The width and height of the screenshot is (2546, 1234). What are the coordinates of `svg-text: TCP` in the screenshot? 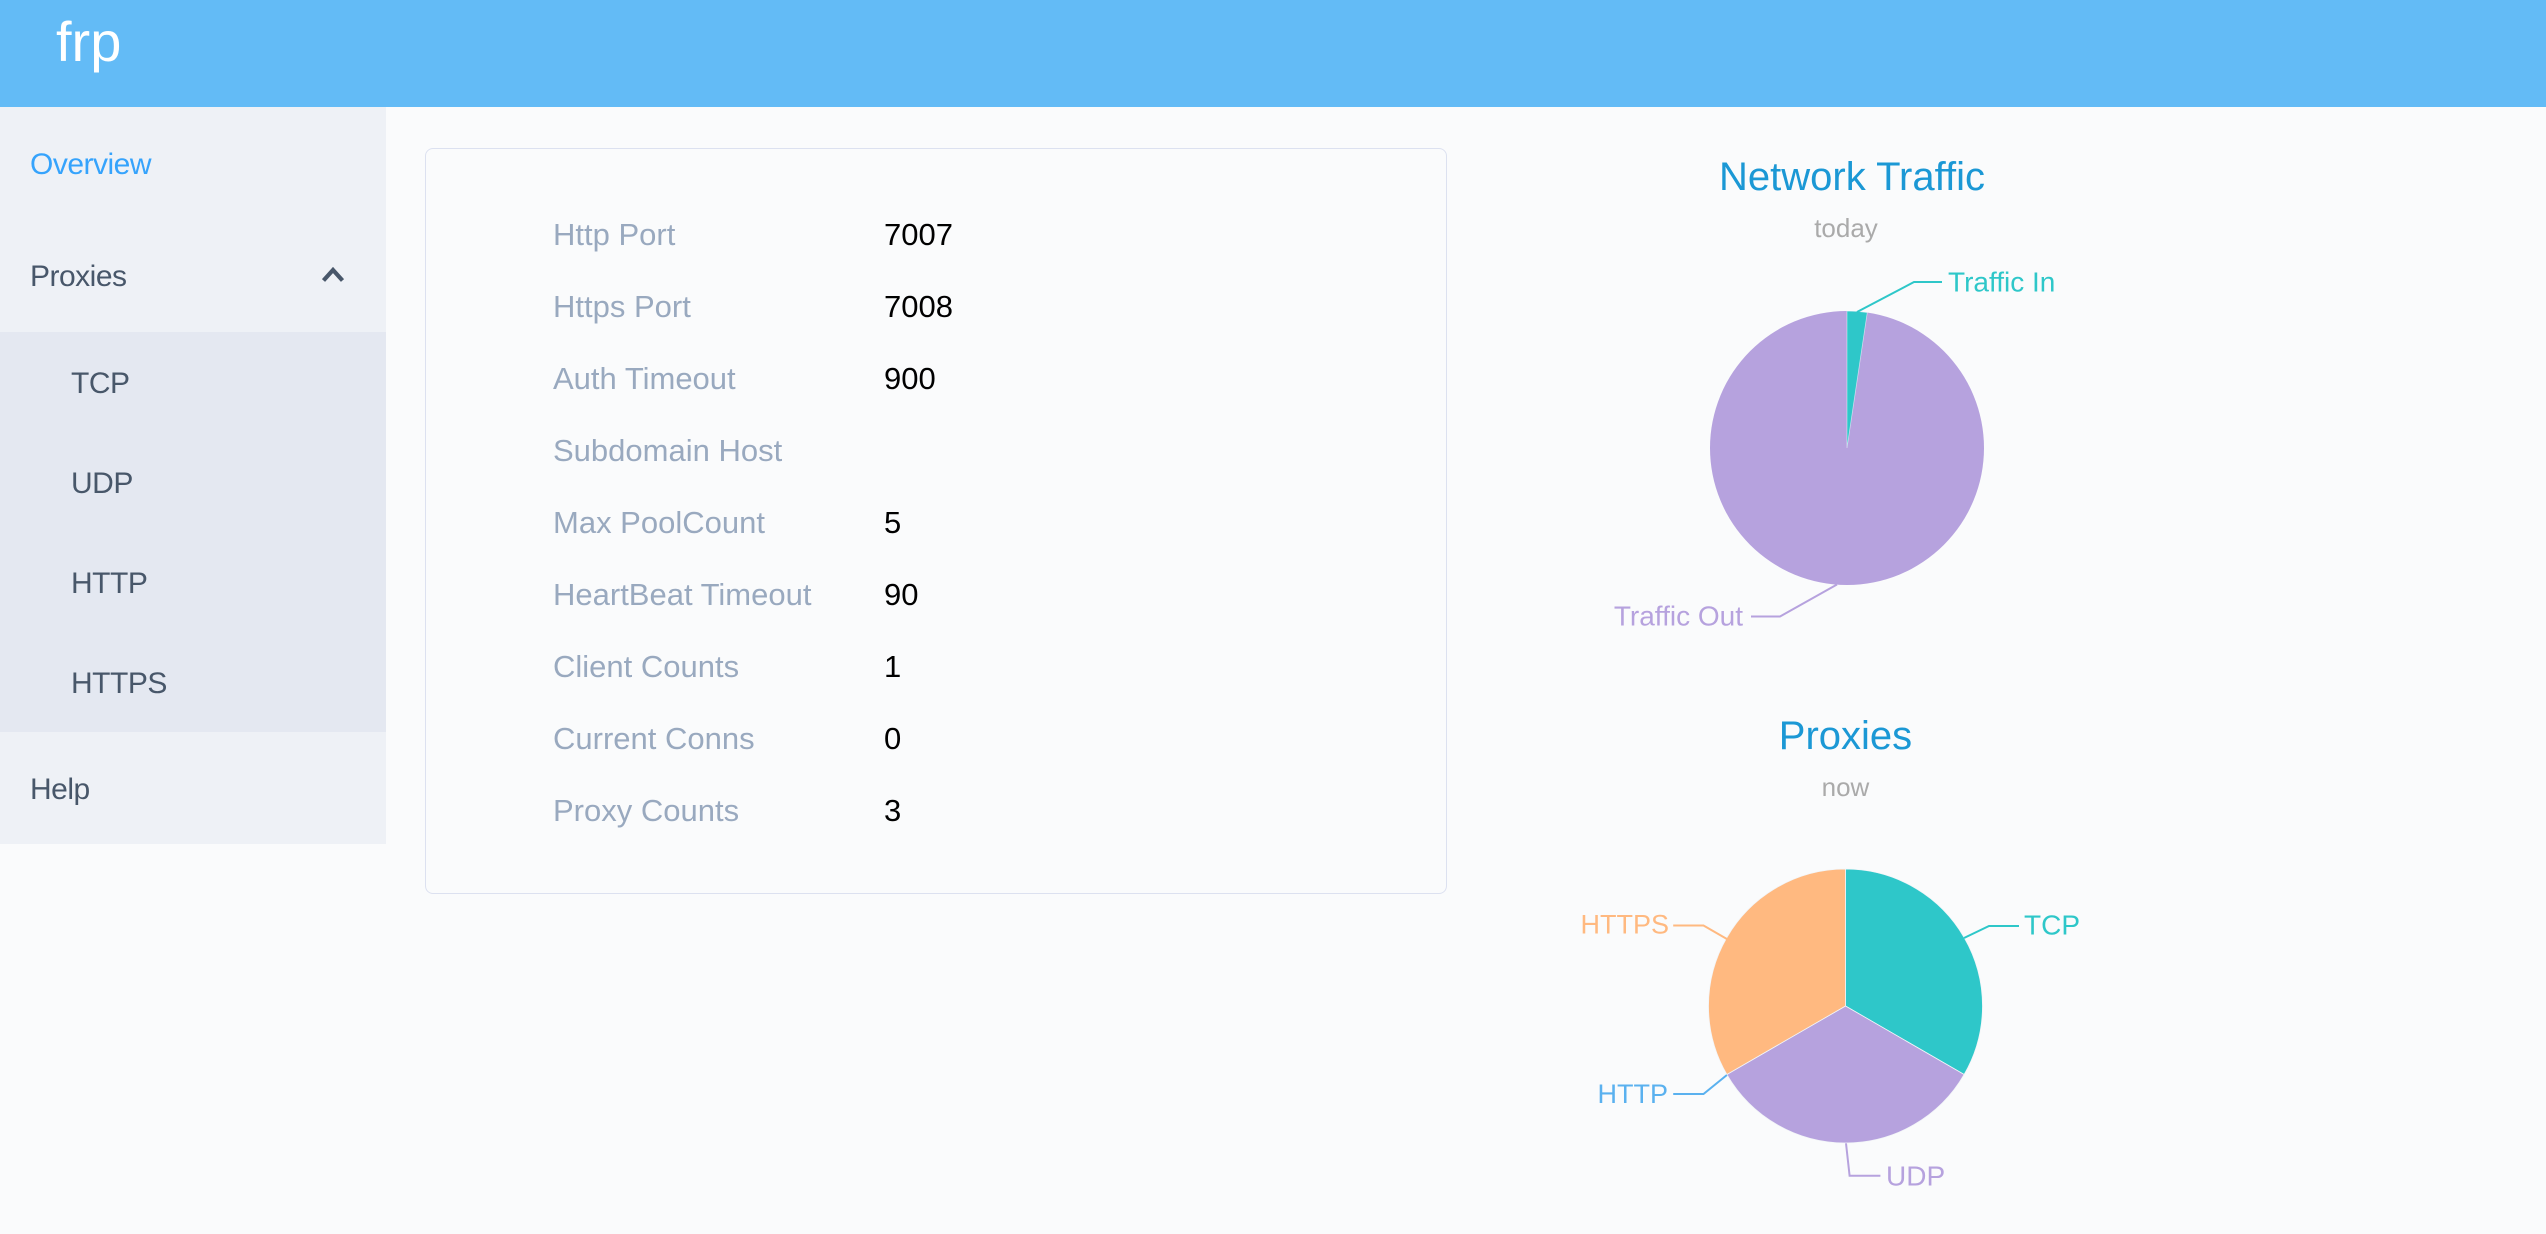 It's located at (2052, 925).